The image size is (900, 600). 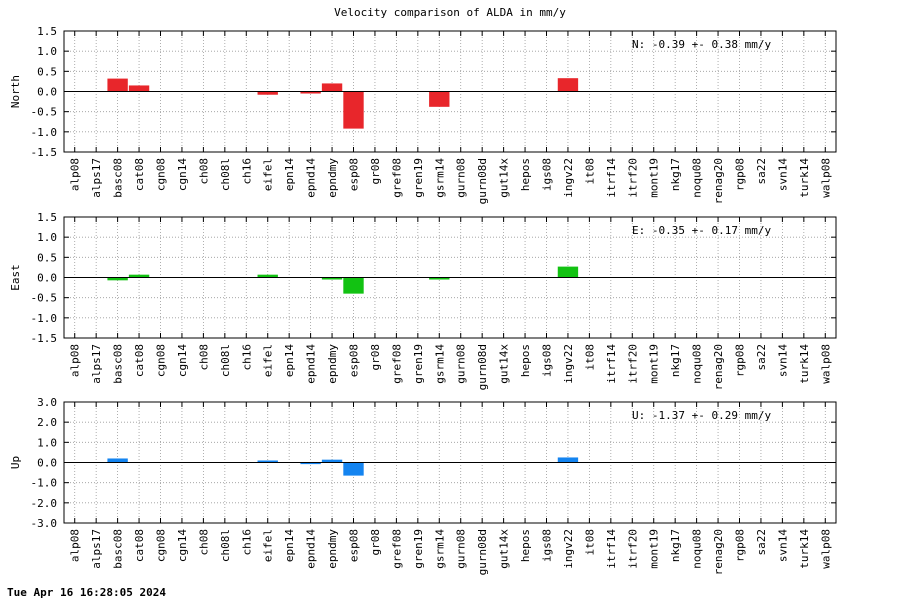 What do you see at coordinates (117, 460) in the screenshot?
I see `up-bar-basc08` at bounding box center [117, 460].